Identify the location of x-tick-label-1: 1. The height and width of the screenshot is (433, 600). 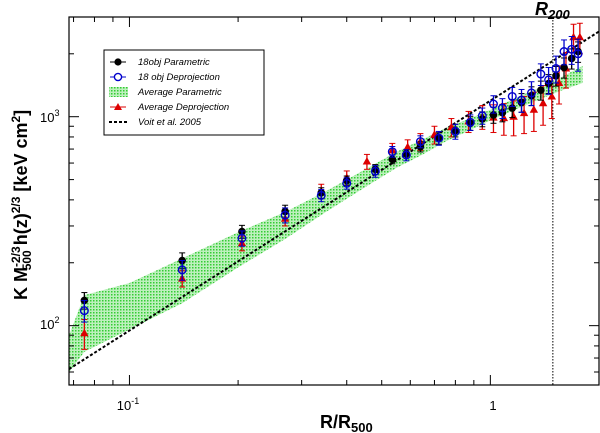
(492, 405).